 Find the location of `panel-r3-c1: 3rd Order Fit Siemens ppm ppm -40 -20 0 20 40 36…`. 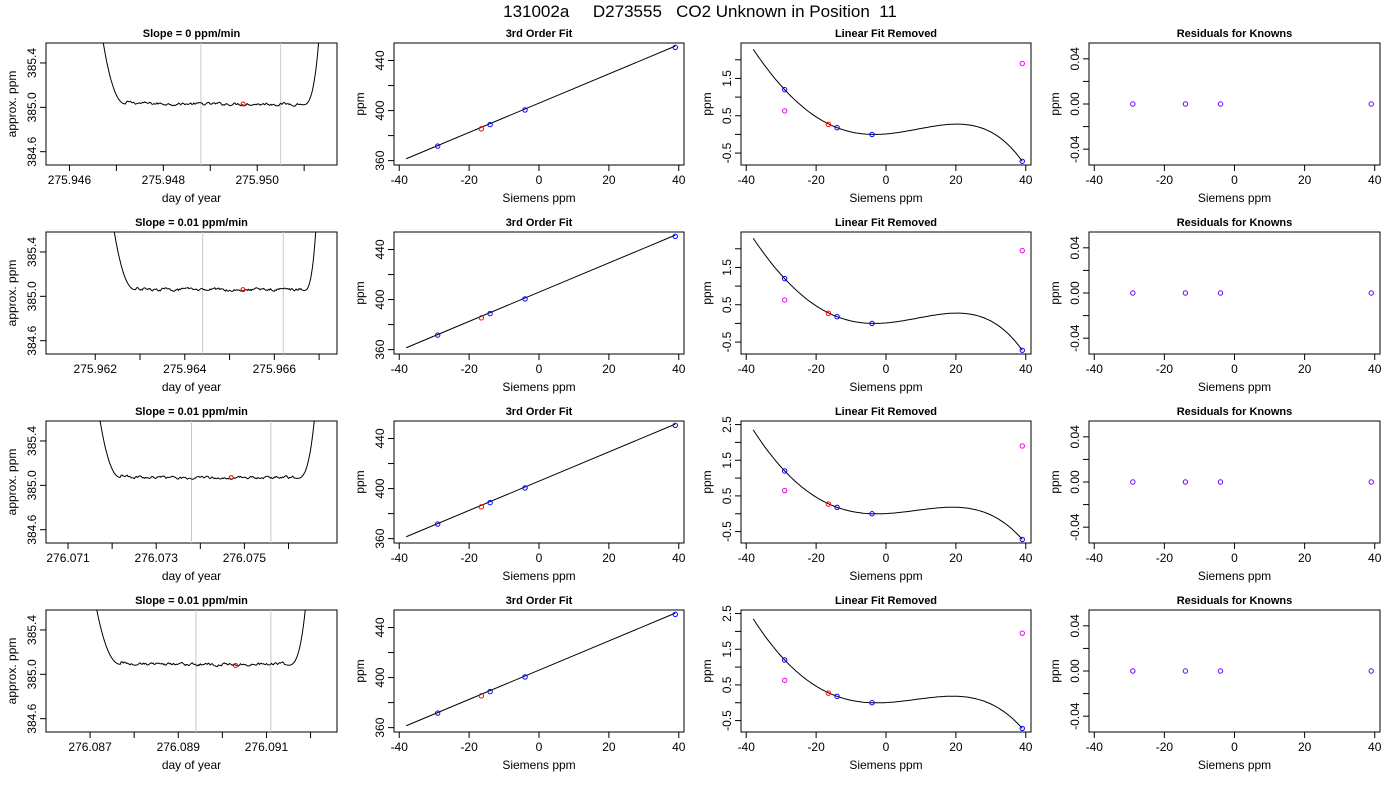

panel-r3-c1: 3rd Order Fit Siemens ppm ppm -40 -20 0 20 40 36… is located at coordinates (519, 683).